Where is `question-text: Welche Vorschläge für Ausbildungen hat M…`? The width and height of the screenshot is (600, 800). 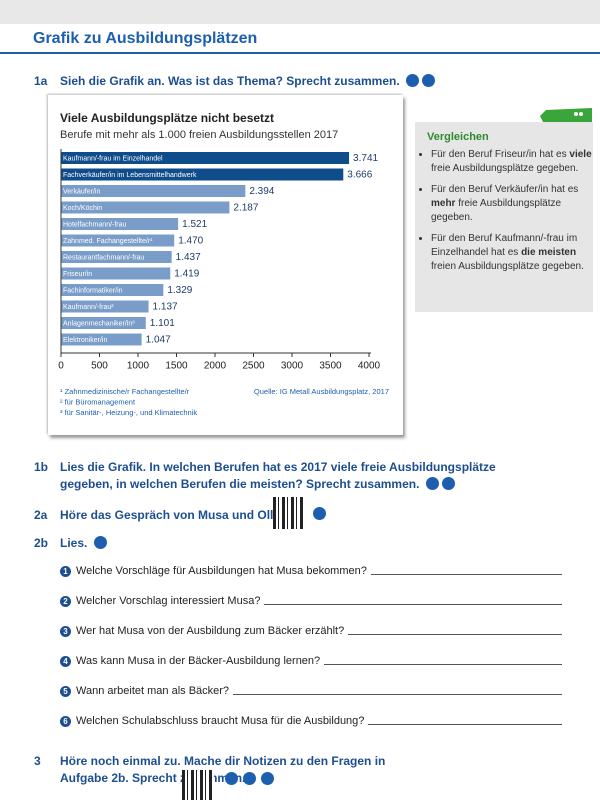
question-text: Welche Vorschläge für Ausbildungen hat M… is located at coordinates (221, 571).